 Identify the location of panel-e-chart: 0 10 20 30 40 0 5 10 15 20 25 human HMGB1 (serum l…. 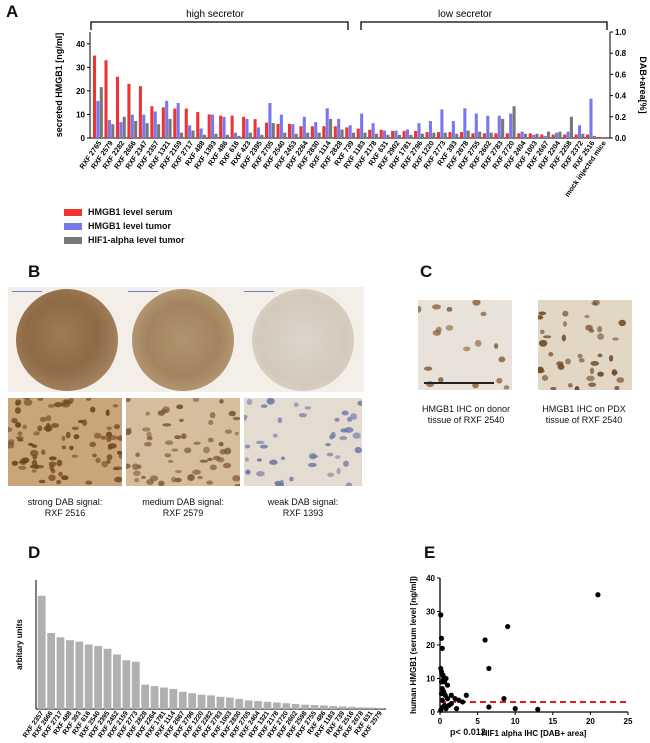
(521, 656).